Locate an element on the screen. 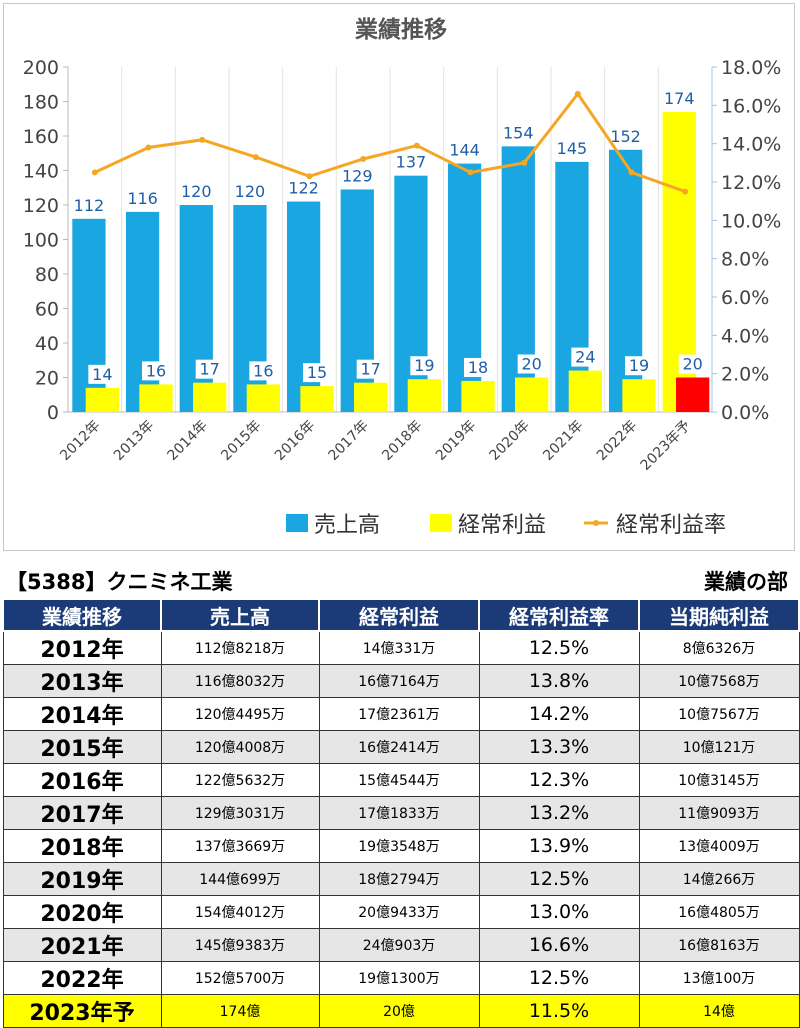  cell-profit: 17億1833万 is located at coordinates (399, 813).